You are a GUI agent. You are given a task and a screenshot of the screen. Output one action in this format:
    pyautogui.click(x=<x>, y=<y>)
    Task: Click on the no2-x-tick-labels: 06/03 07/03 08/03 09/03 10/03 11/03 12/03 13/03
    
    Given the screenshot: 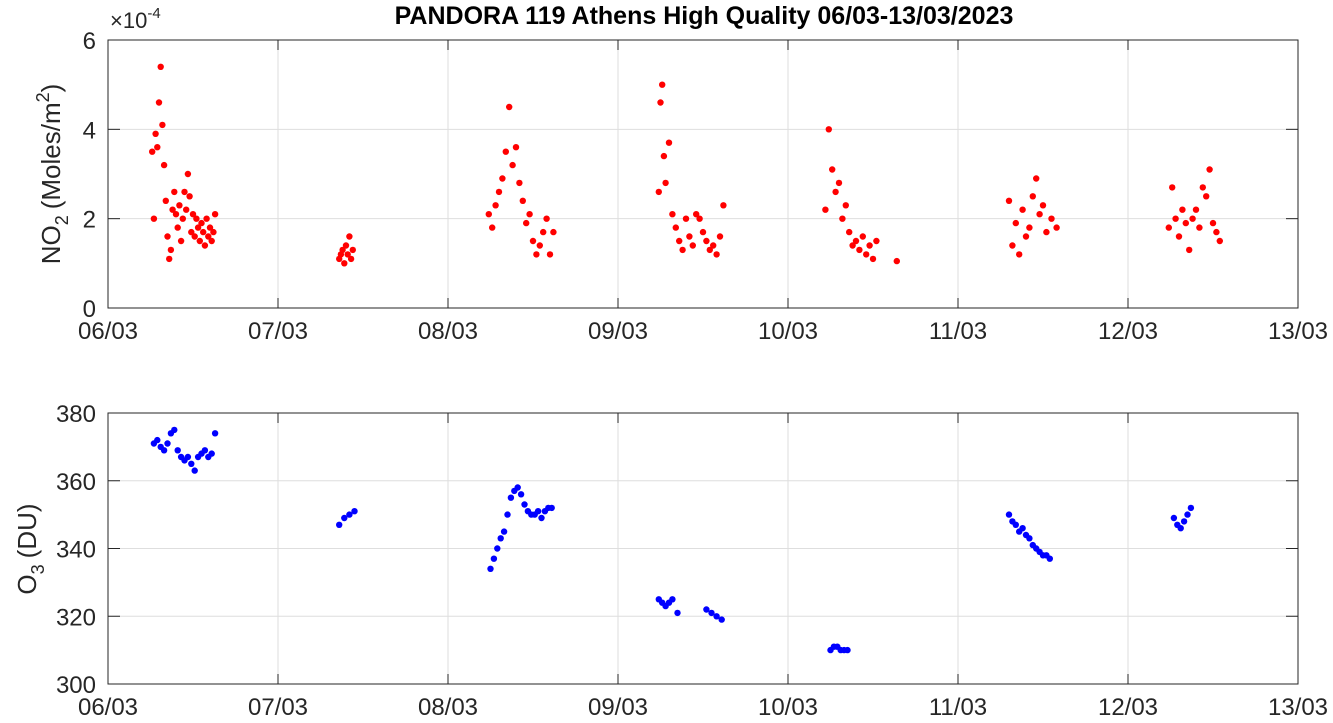 What is the action you would take?
    pyautogui.click(x=703, y=331)
    